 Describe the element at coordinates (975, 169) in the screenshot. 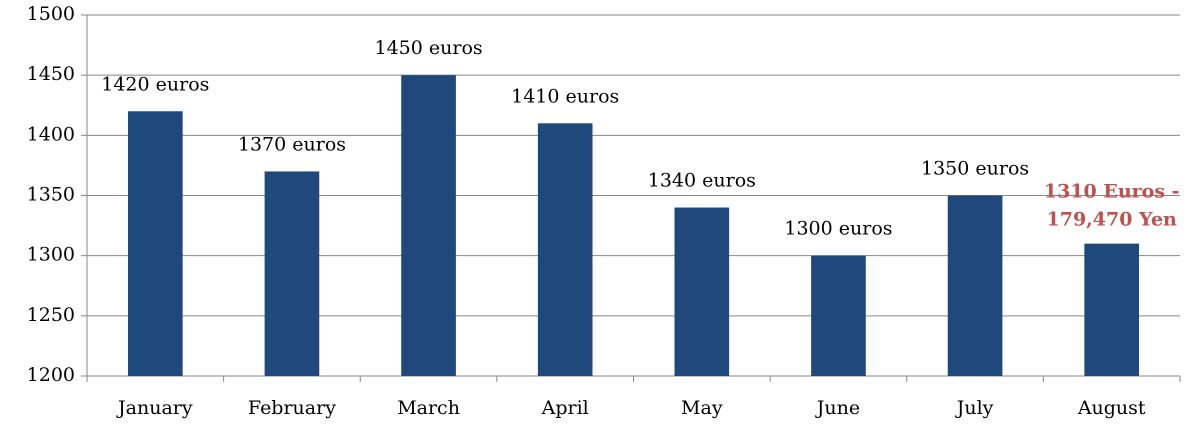

I see `value-label: 1350 euros` at that location.